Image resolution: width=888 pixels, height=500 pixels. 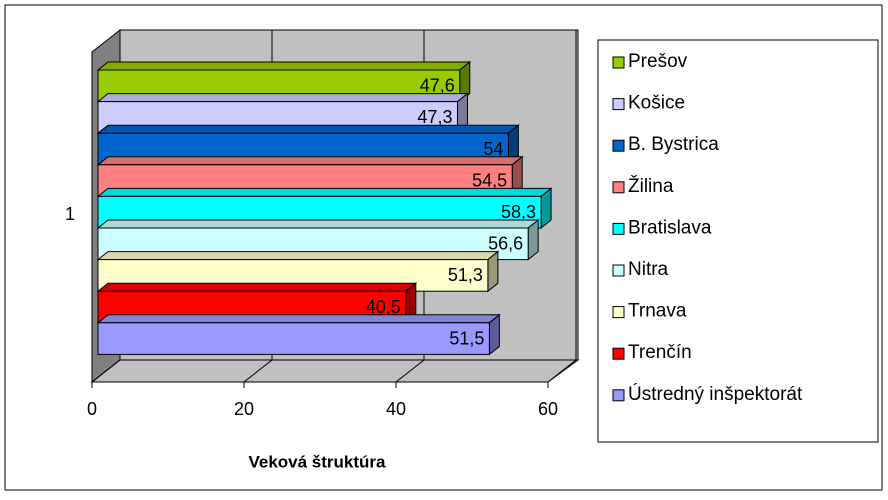 I want to click on floor, so click(x=335, y=371).